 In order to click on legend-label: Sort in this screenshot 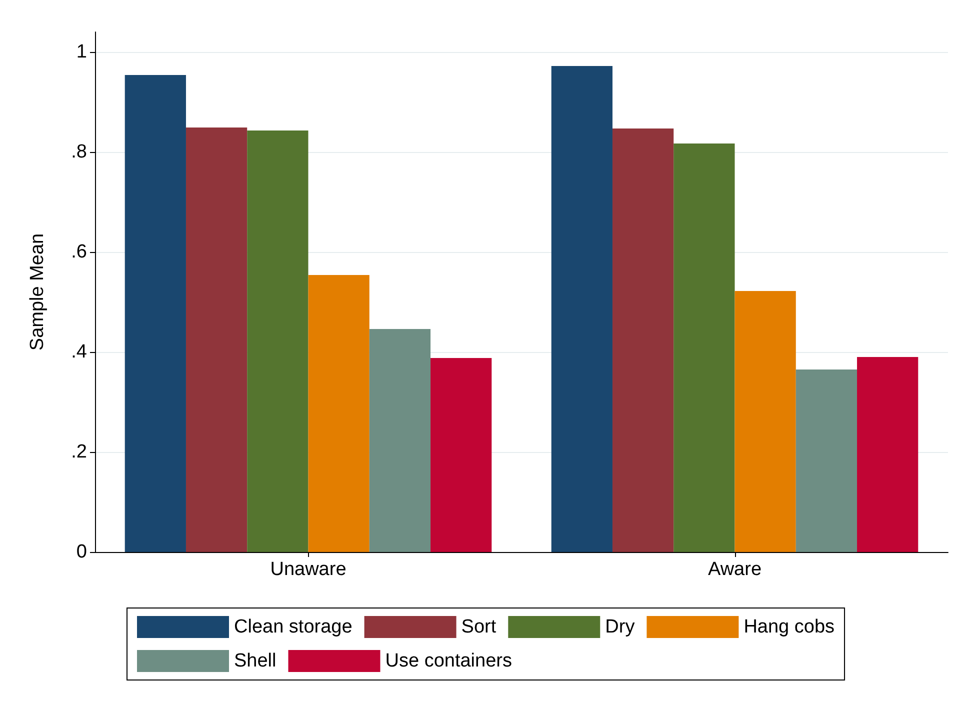, I will do `click(479, 627)`.